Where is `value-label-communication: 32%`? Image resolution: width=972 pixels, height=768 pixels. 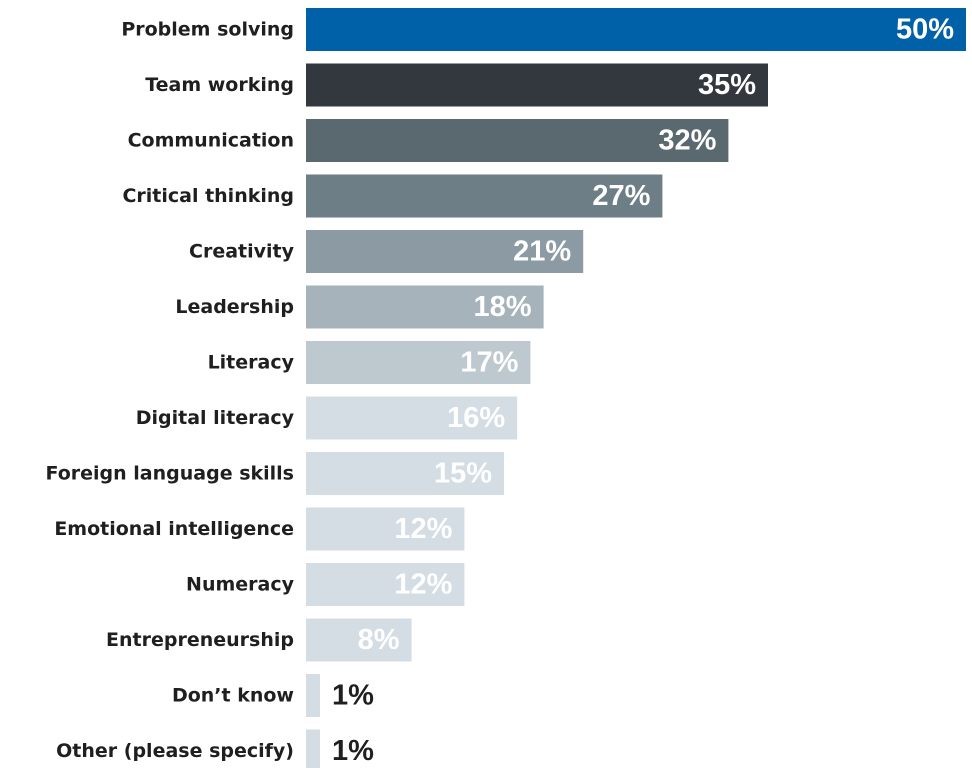
value-label-communication: 32% is located at coordinates (687, 141).